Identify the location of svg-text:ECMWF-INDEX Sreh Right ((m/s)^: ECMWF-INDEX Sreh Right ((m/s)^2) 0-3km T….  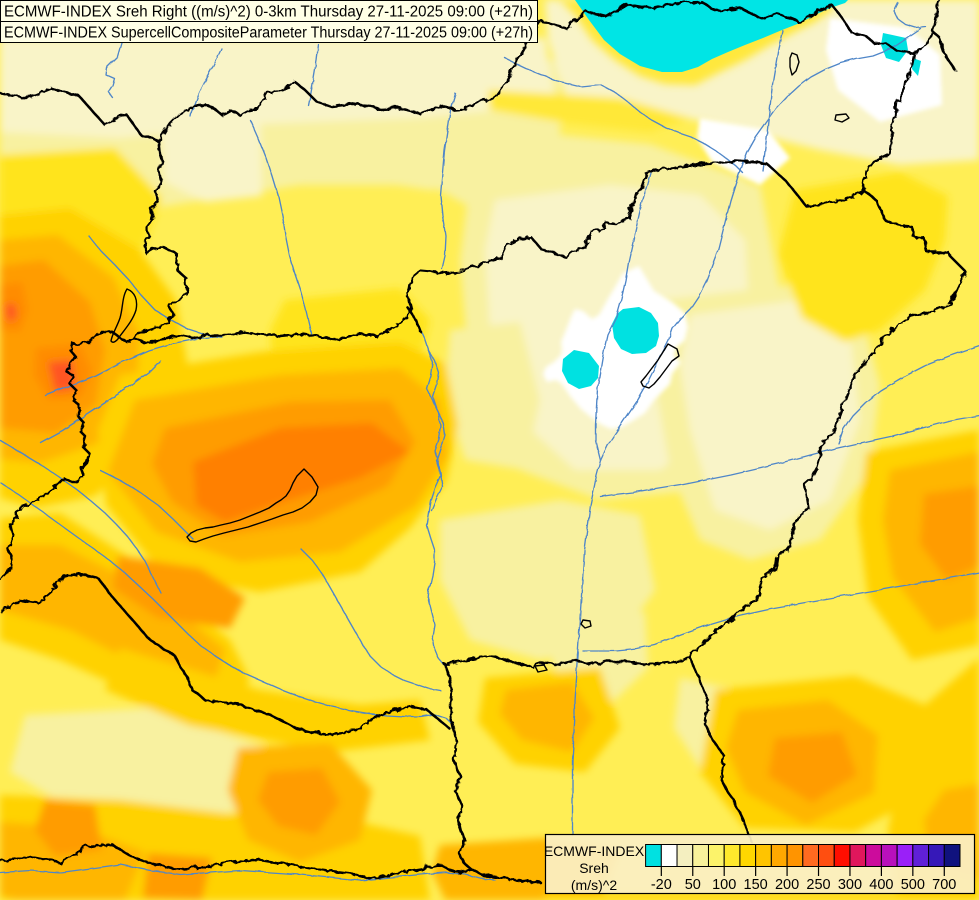
(268, 12).